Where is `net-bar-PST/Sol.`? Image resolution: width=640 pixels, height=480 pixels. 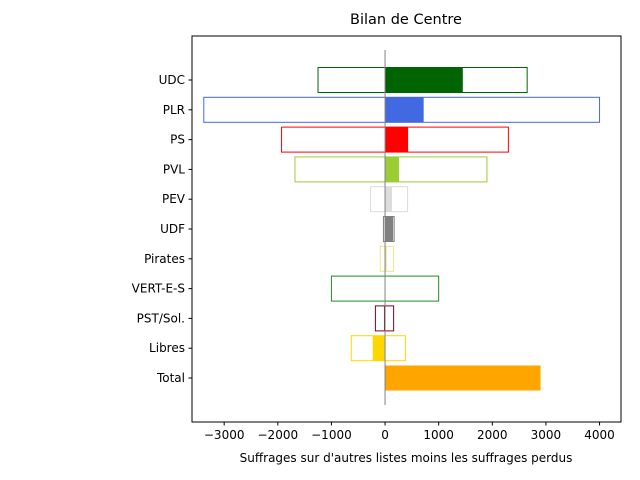 net-bar-PST/Sol. is located at coordinates (384, 318).